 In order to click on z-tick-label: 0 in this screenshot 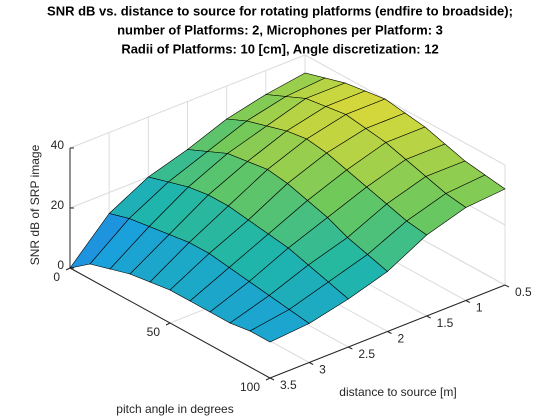, I will do `click(60, 265)`.